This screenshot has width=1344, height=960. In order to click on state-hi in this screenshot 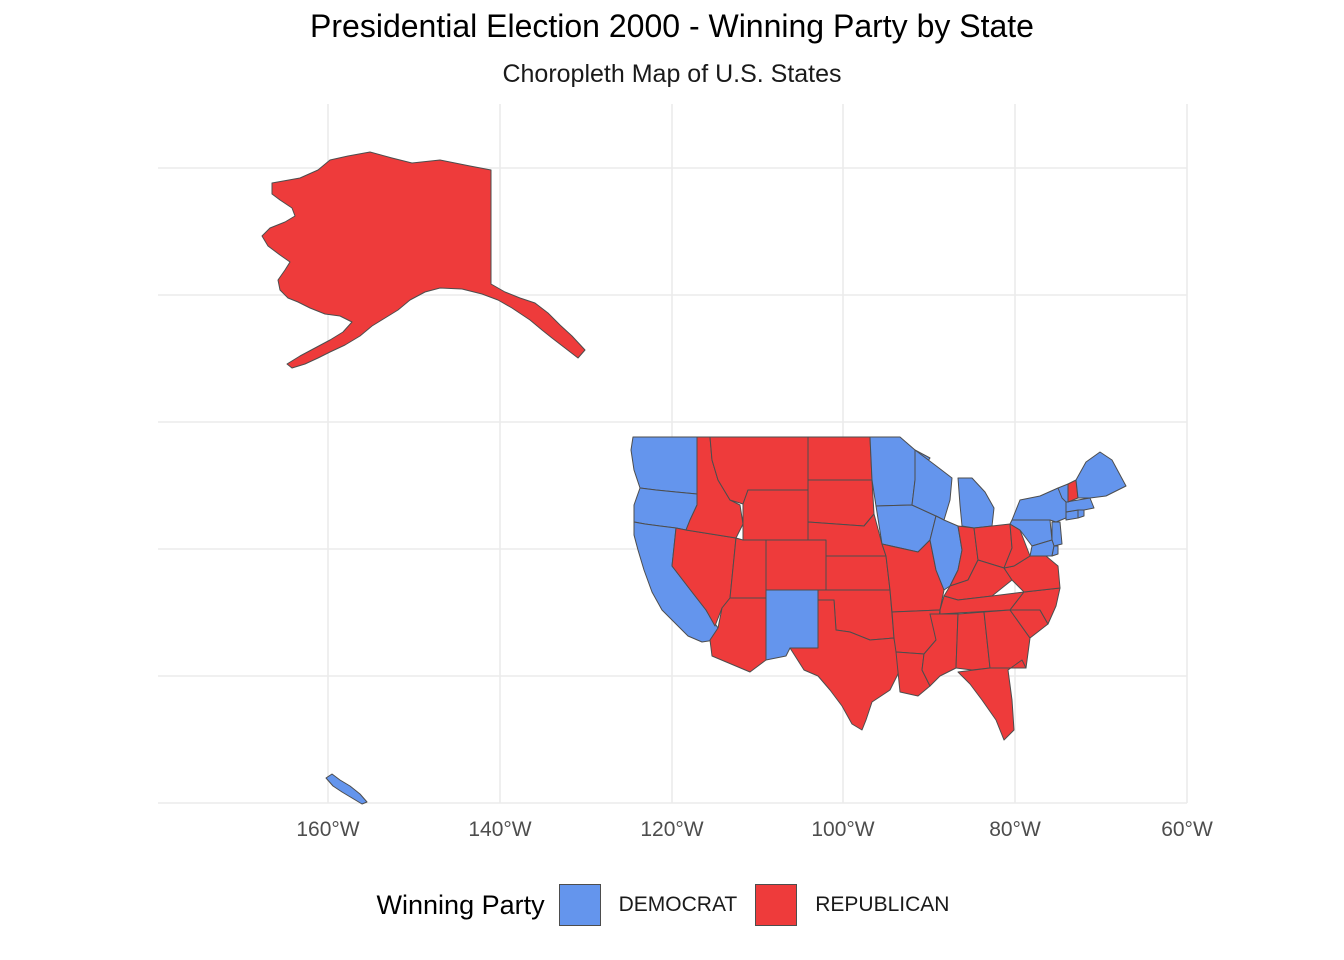, I will do `click(346, 789)`.